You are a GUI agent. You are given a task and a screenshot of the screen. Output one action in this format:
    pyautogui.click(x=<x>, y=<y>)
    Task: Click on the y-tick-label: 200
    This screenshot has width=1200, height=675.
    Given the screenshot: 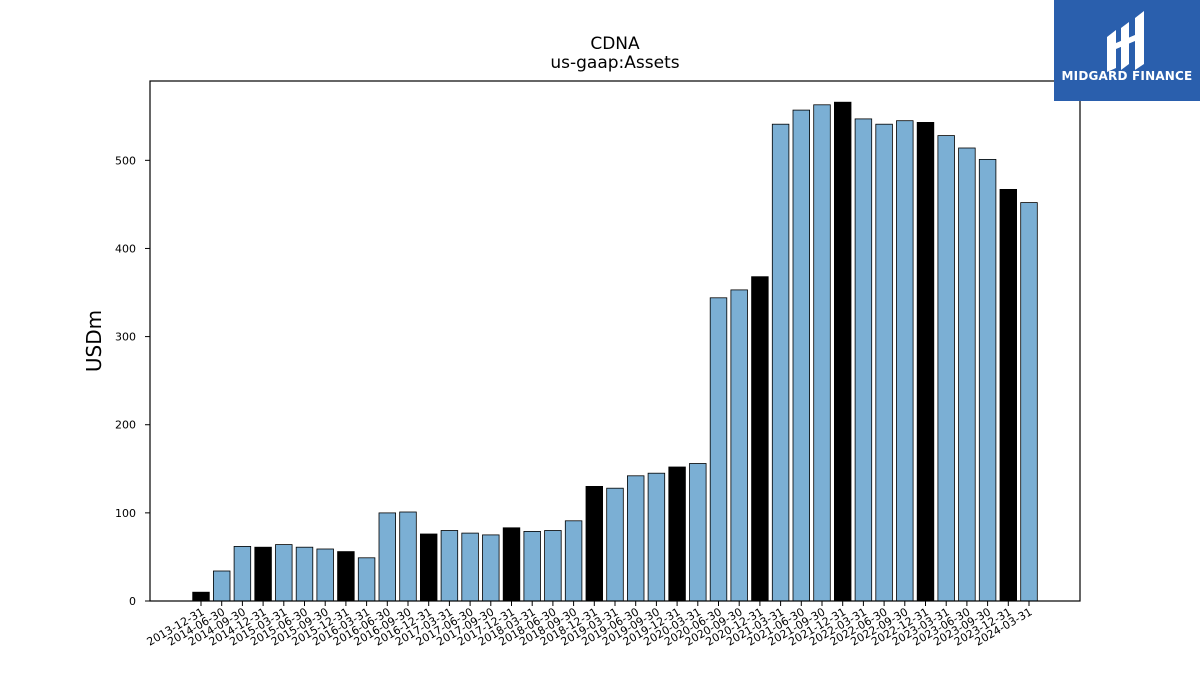 What is the action you would take?
    pyautogui.click(x=125, y=425)
    